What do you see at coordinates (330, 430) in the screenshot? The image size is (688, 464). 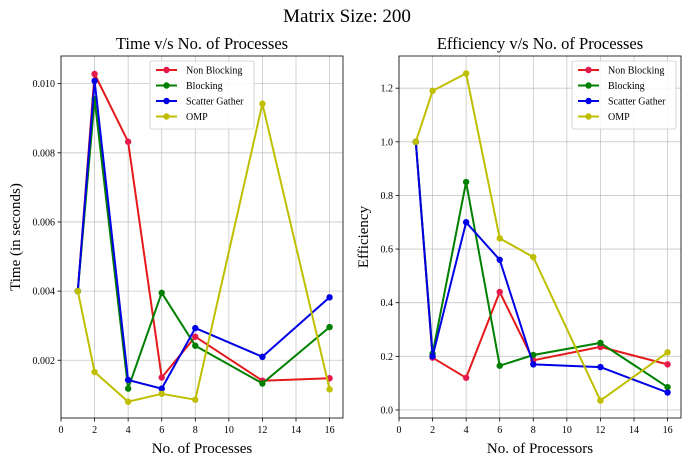 I see `x-tick-label: 16` at bounding box center [330, 430].